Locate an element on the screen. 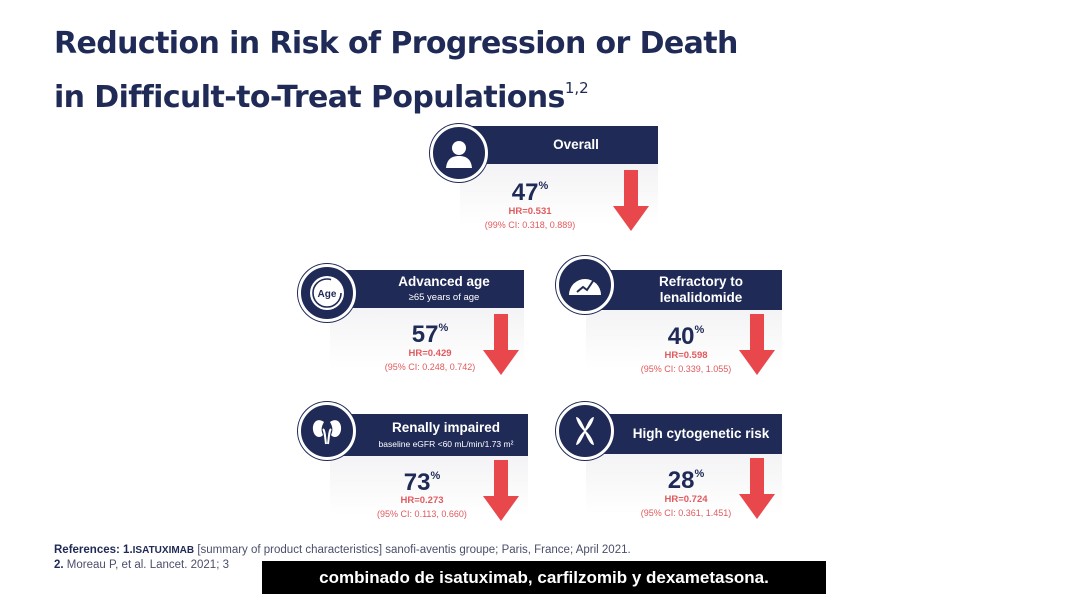  hr-value: HR=0.724 is located at coordinates (686, 499).